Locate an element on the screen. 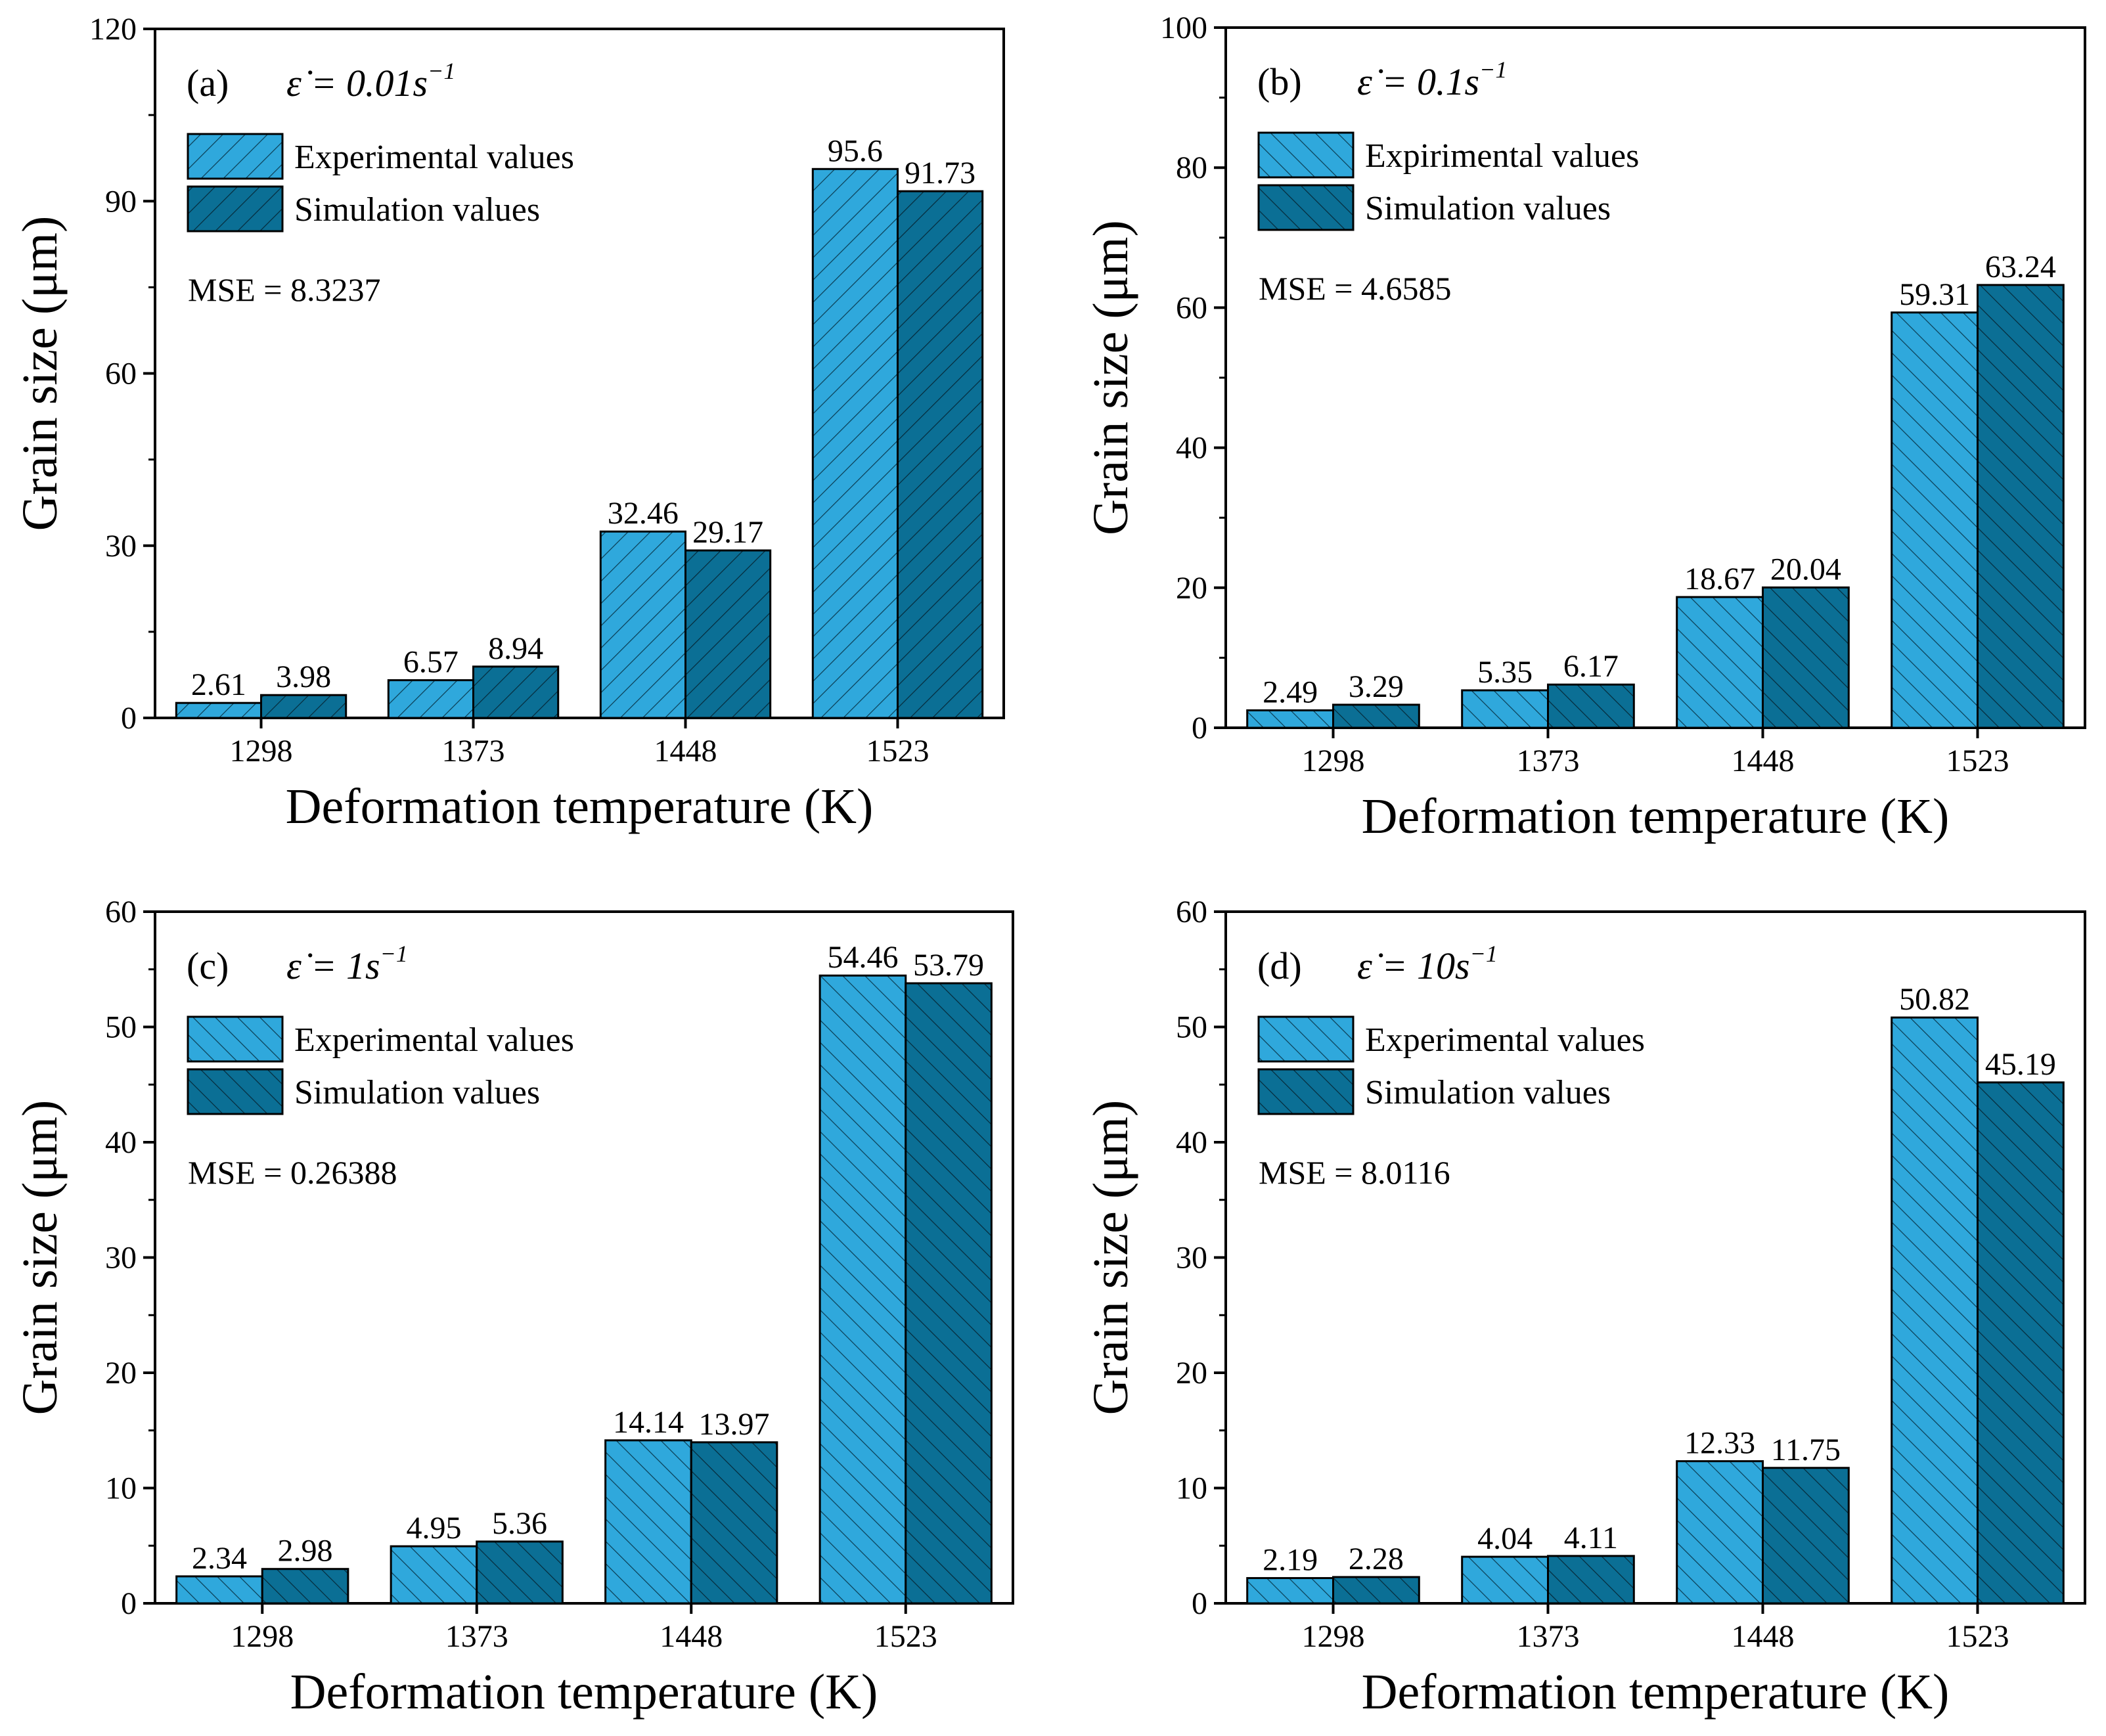  strain-rate-label: ε̇ = 0.1s−1 is located at coordinates (1432, 79).